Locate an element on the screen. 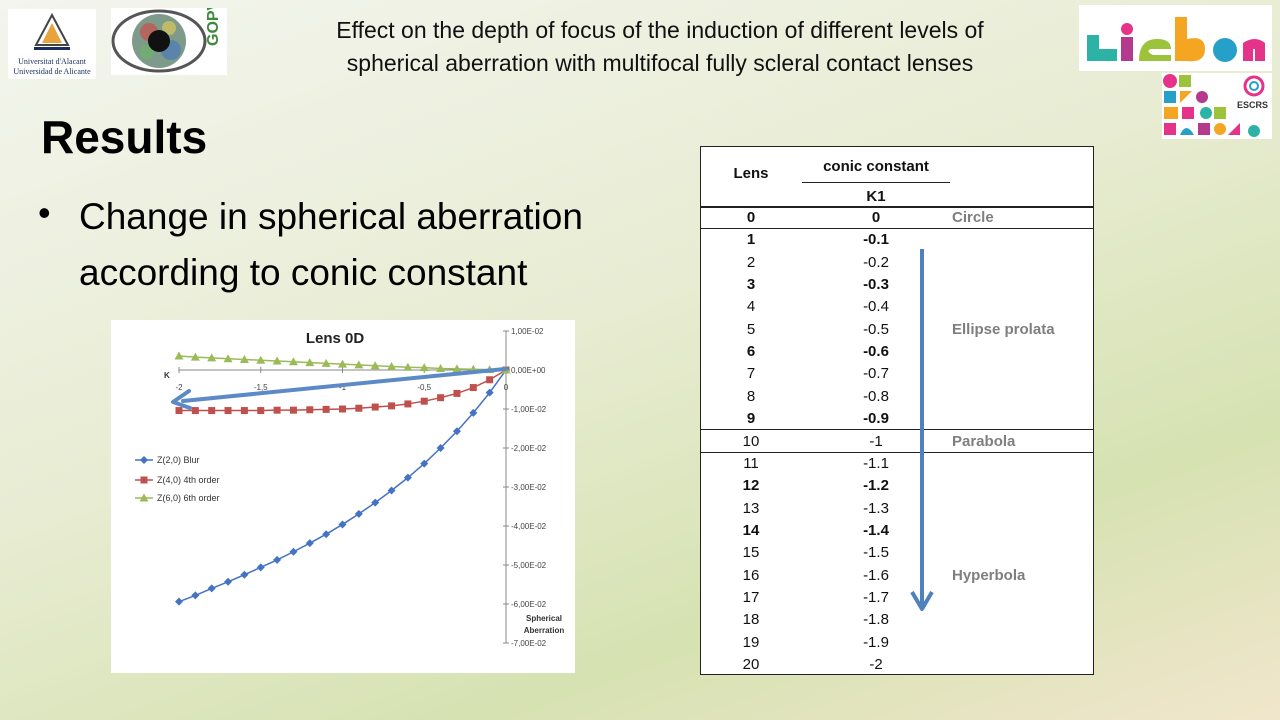 This screenshot has height=720, width=1280. x-tick-label: 0 is located at coordinates (506, 387).